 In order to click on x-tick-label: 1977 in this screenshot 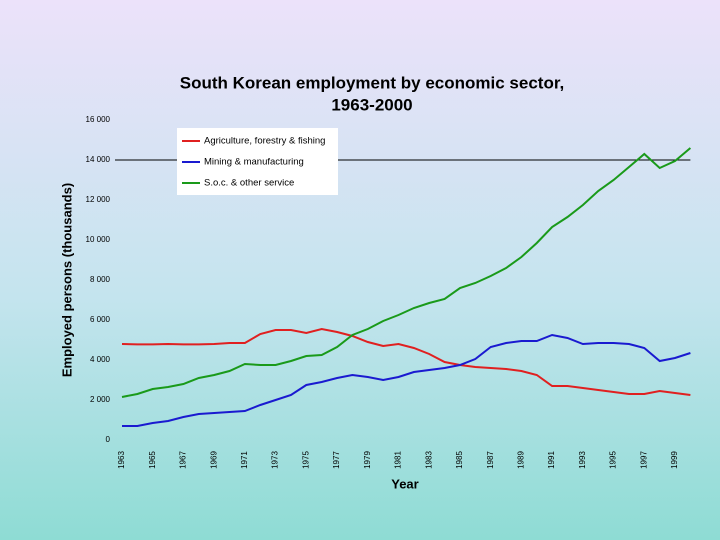, I will do `click(336, 460)`.